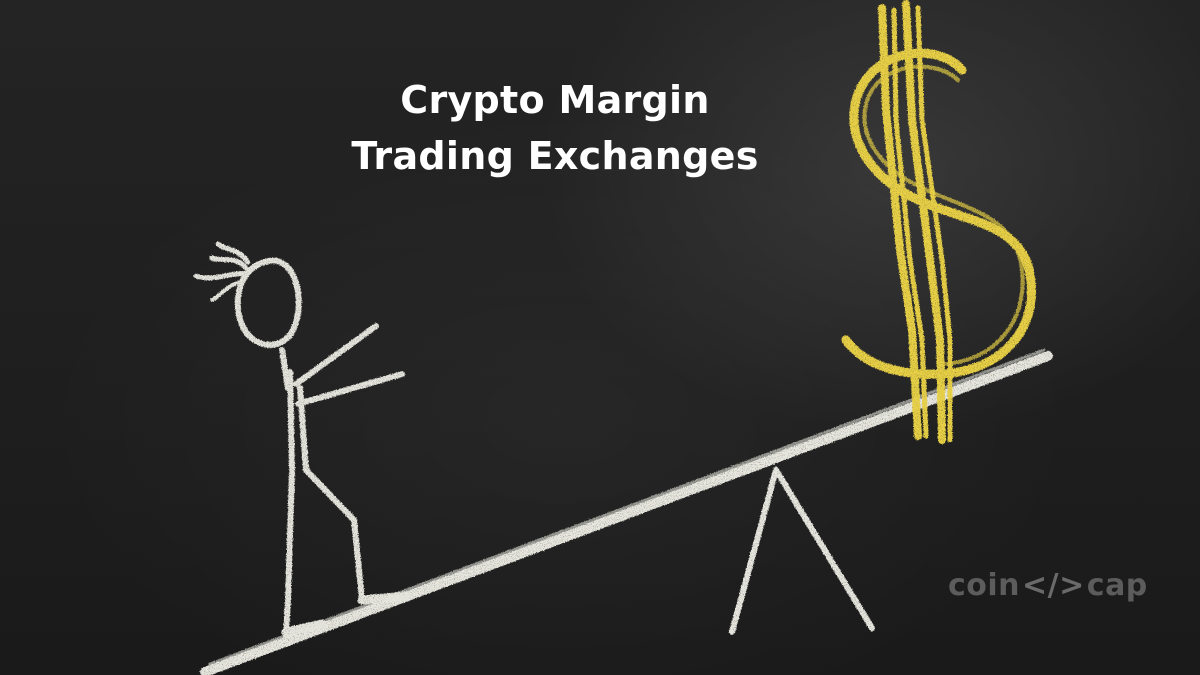  Describe the element at coordinates (824, 549) in the screenshot. I see `seesaw-fulcrum-right` at that location.